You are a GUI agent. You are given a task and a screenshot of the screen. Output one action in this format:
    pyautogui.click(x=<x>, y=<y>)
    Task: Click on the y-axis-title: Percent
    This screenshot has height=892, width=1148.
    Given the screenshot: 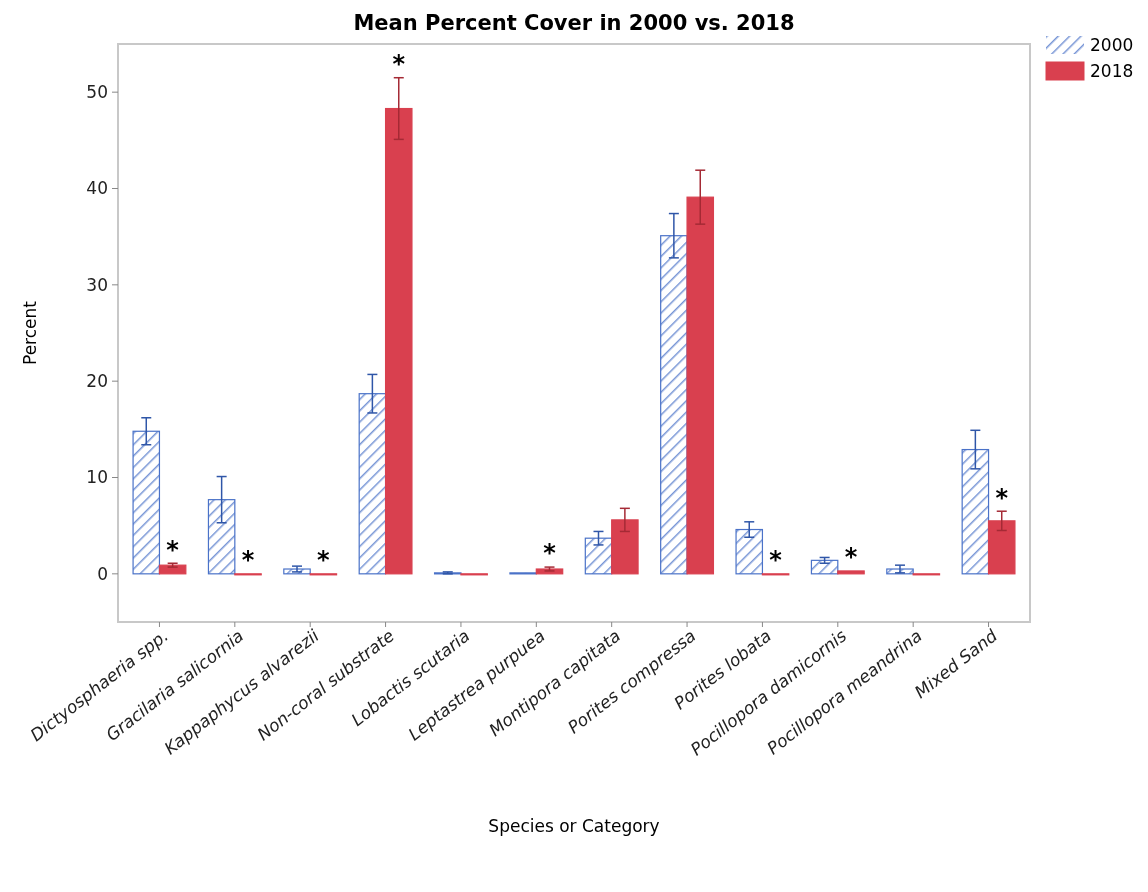 What is the action you would take?
    pyautogui.click(x=30, y=332)
    